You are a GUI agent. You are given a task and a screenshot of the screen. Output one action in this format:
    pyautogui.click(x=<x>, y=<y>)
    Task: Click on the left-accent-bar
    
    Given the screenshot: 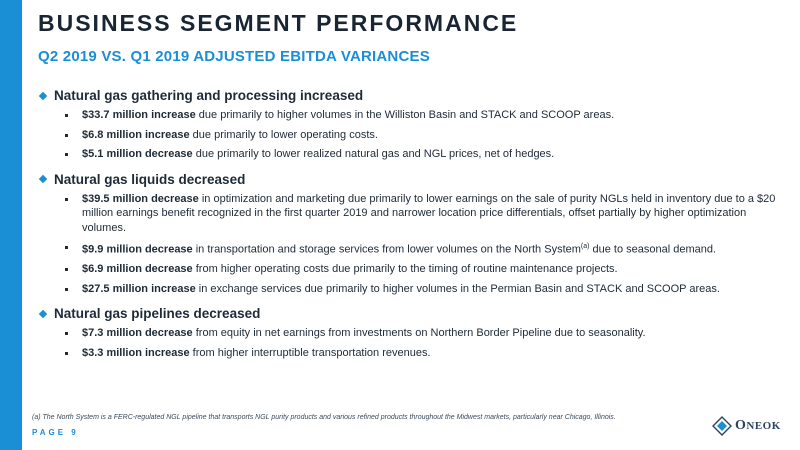 What is the action you would take?
    pyautogui.click(x=11, y=225)
    